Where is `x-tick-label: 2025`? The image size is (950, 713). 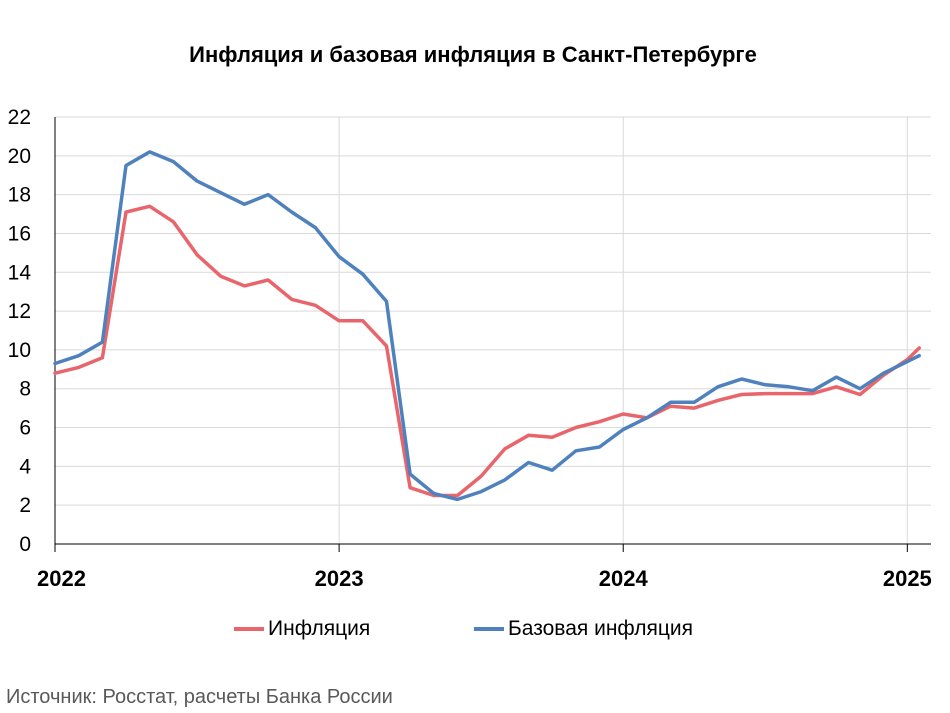
x-tick-label: 2025 is located at coordinates (907, 578).